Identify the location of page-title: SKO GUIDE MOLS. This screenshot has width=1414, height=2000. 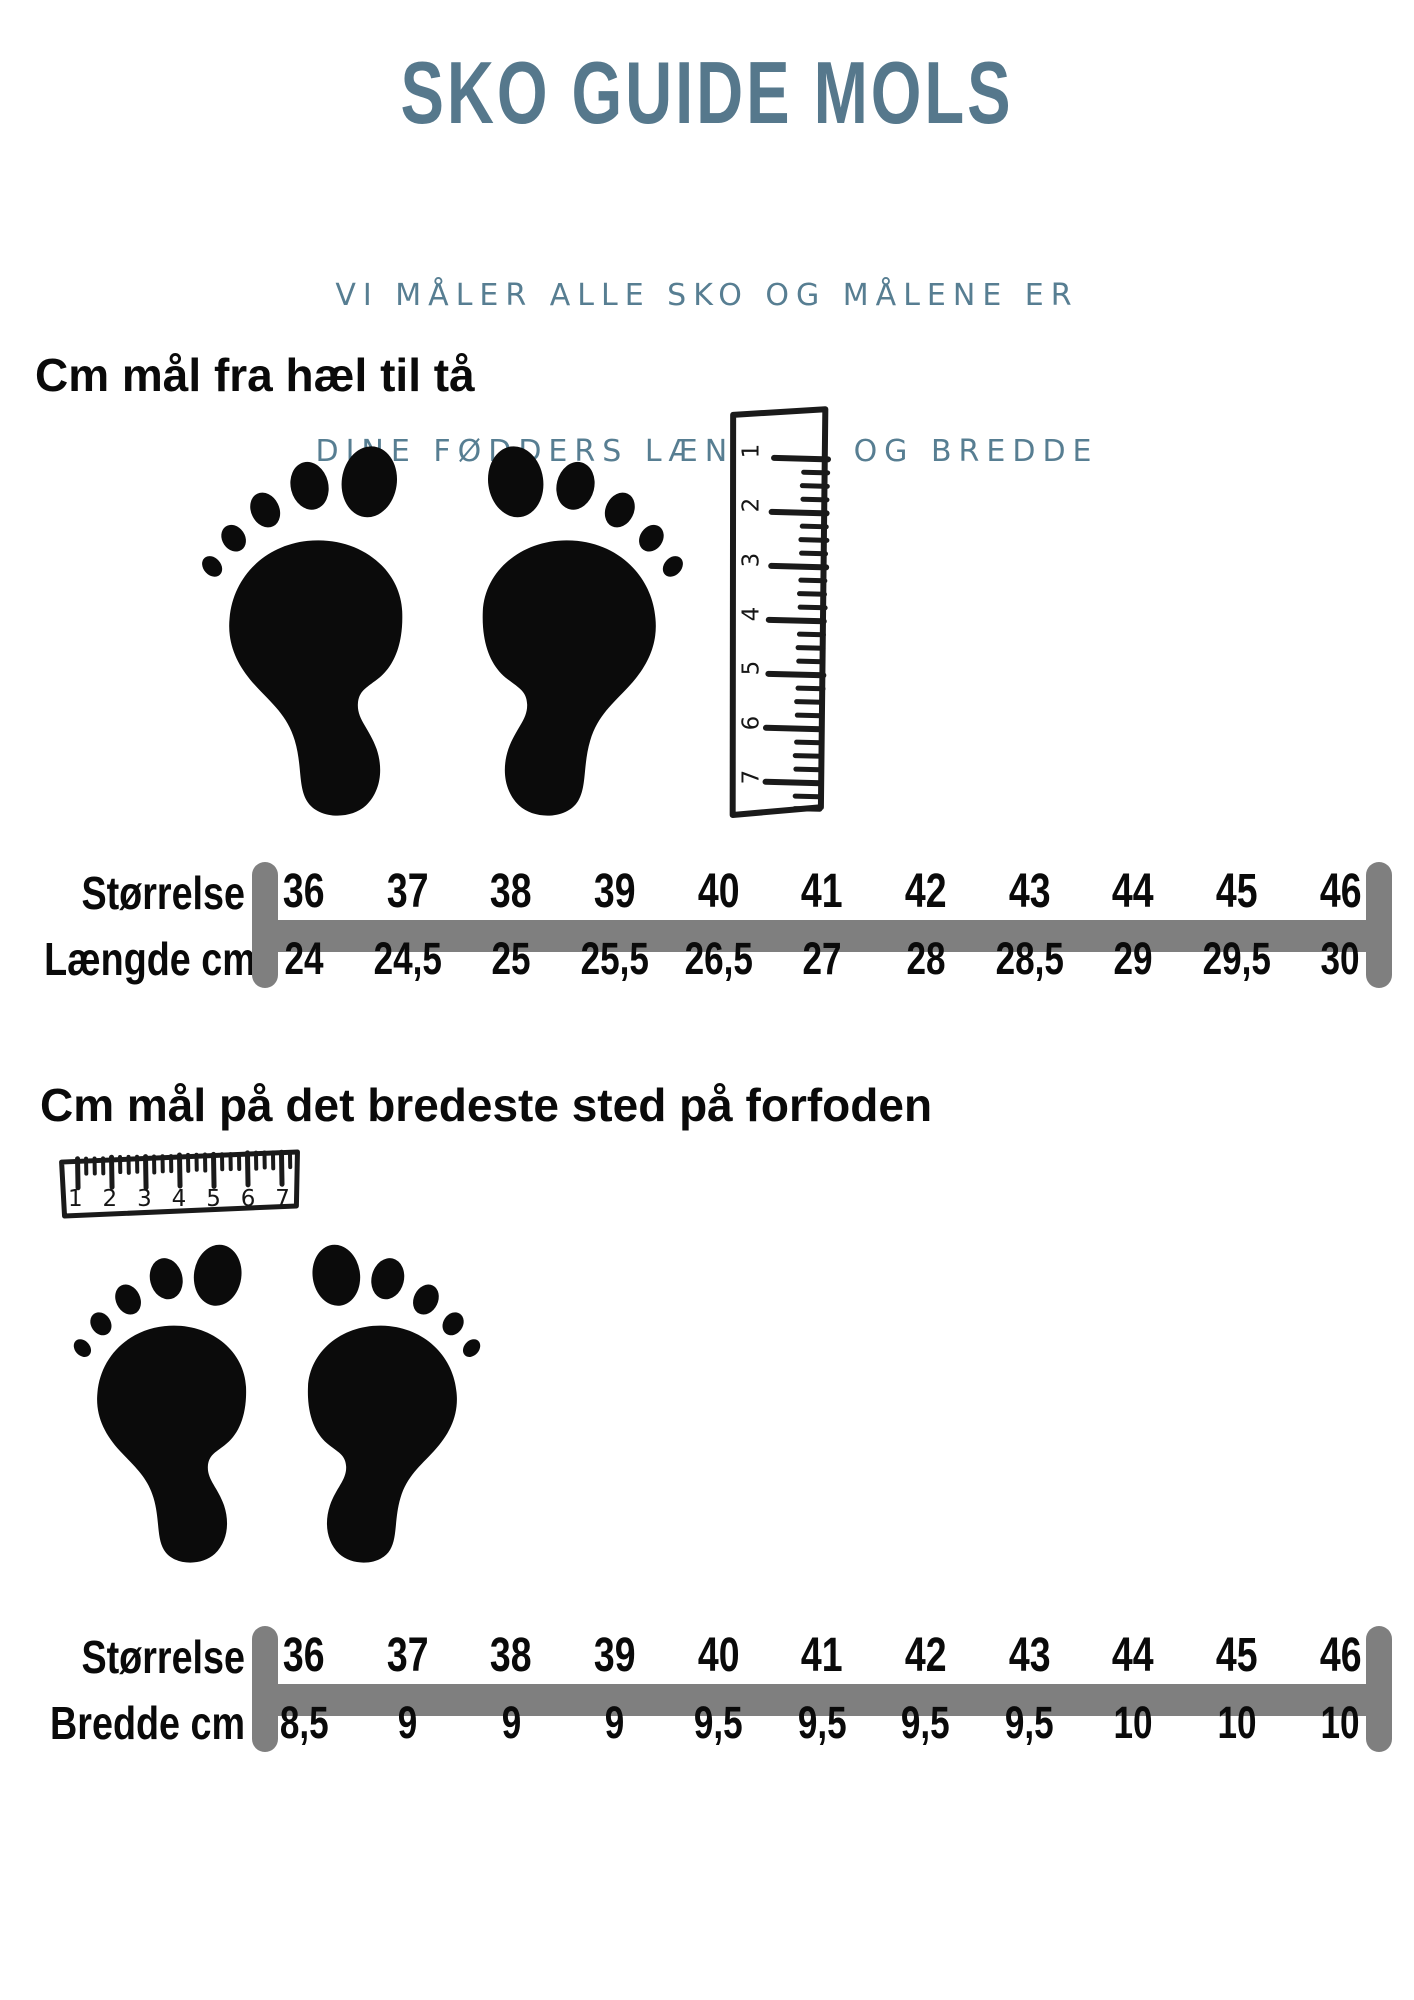
(707, 92).